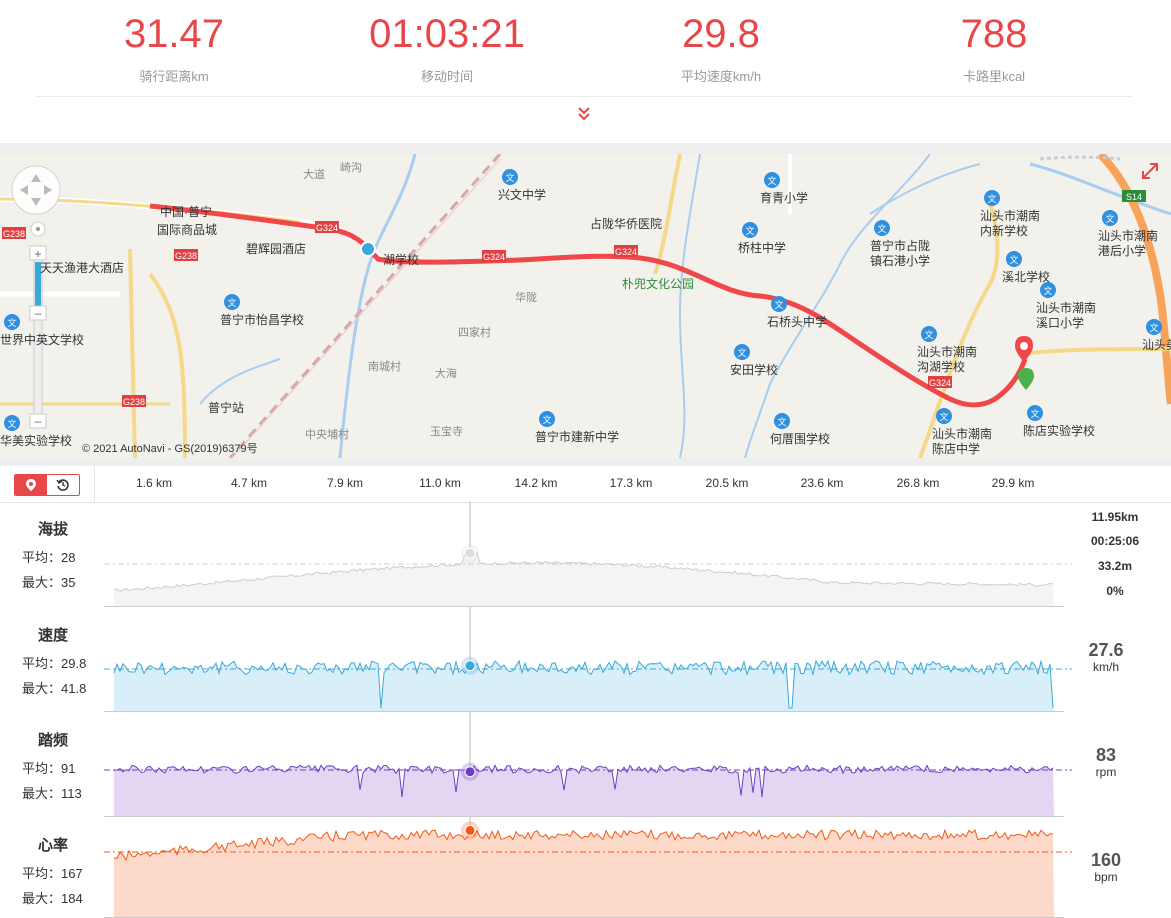  I want to click on cadence-readout: 83 rpm, so click(1106, 762).